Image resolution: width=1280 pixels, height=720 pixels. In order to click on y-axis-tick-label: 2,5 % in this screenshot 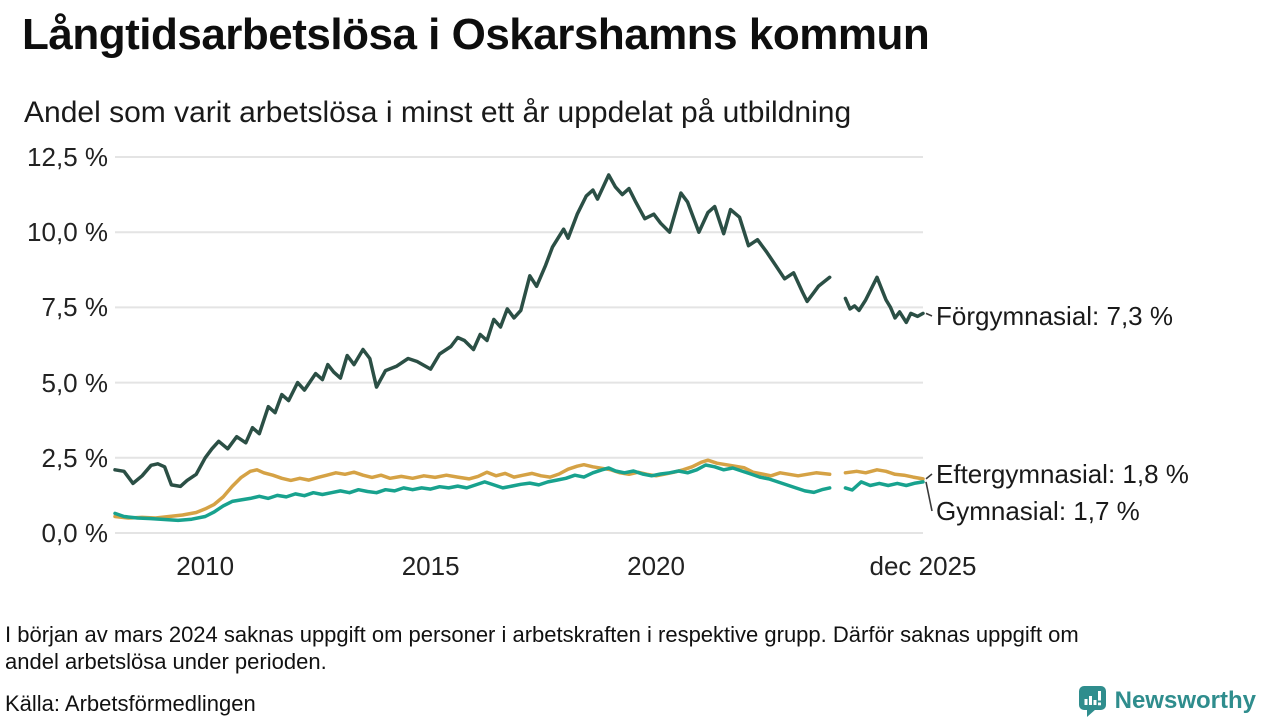, I will do `click(75, 457)`.